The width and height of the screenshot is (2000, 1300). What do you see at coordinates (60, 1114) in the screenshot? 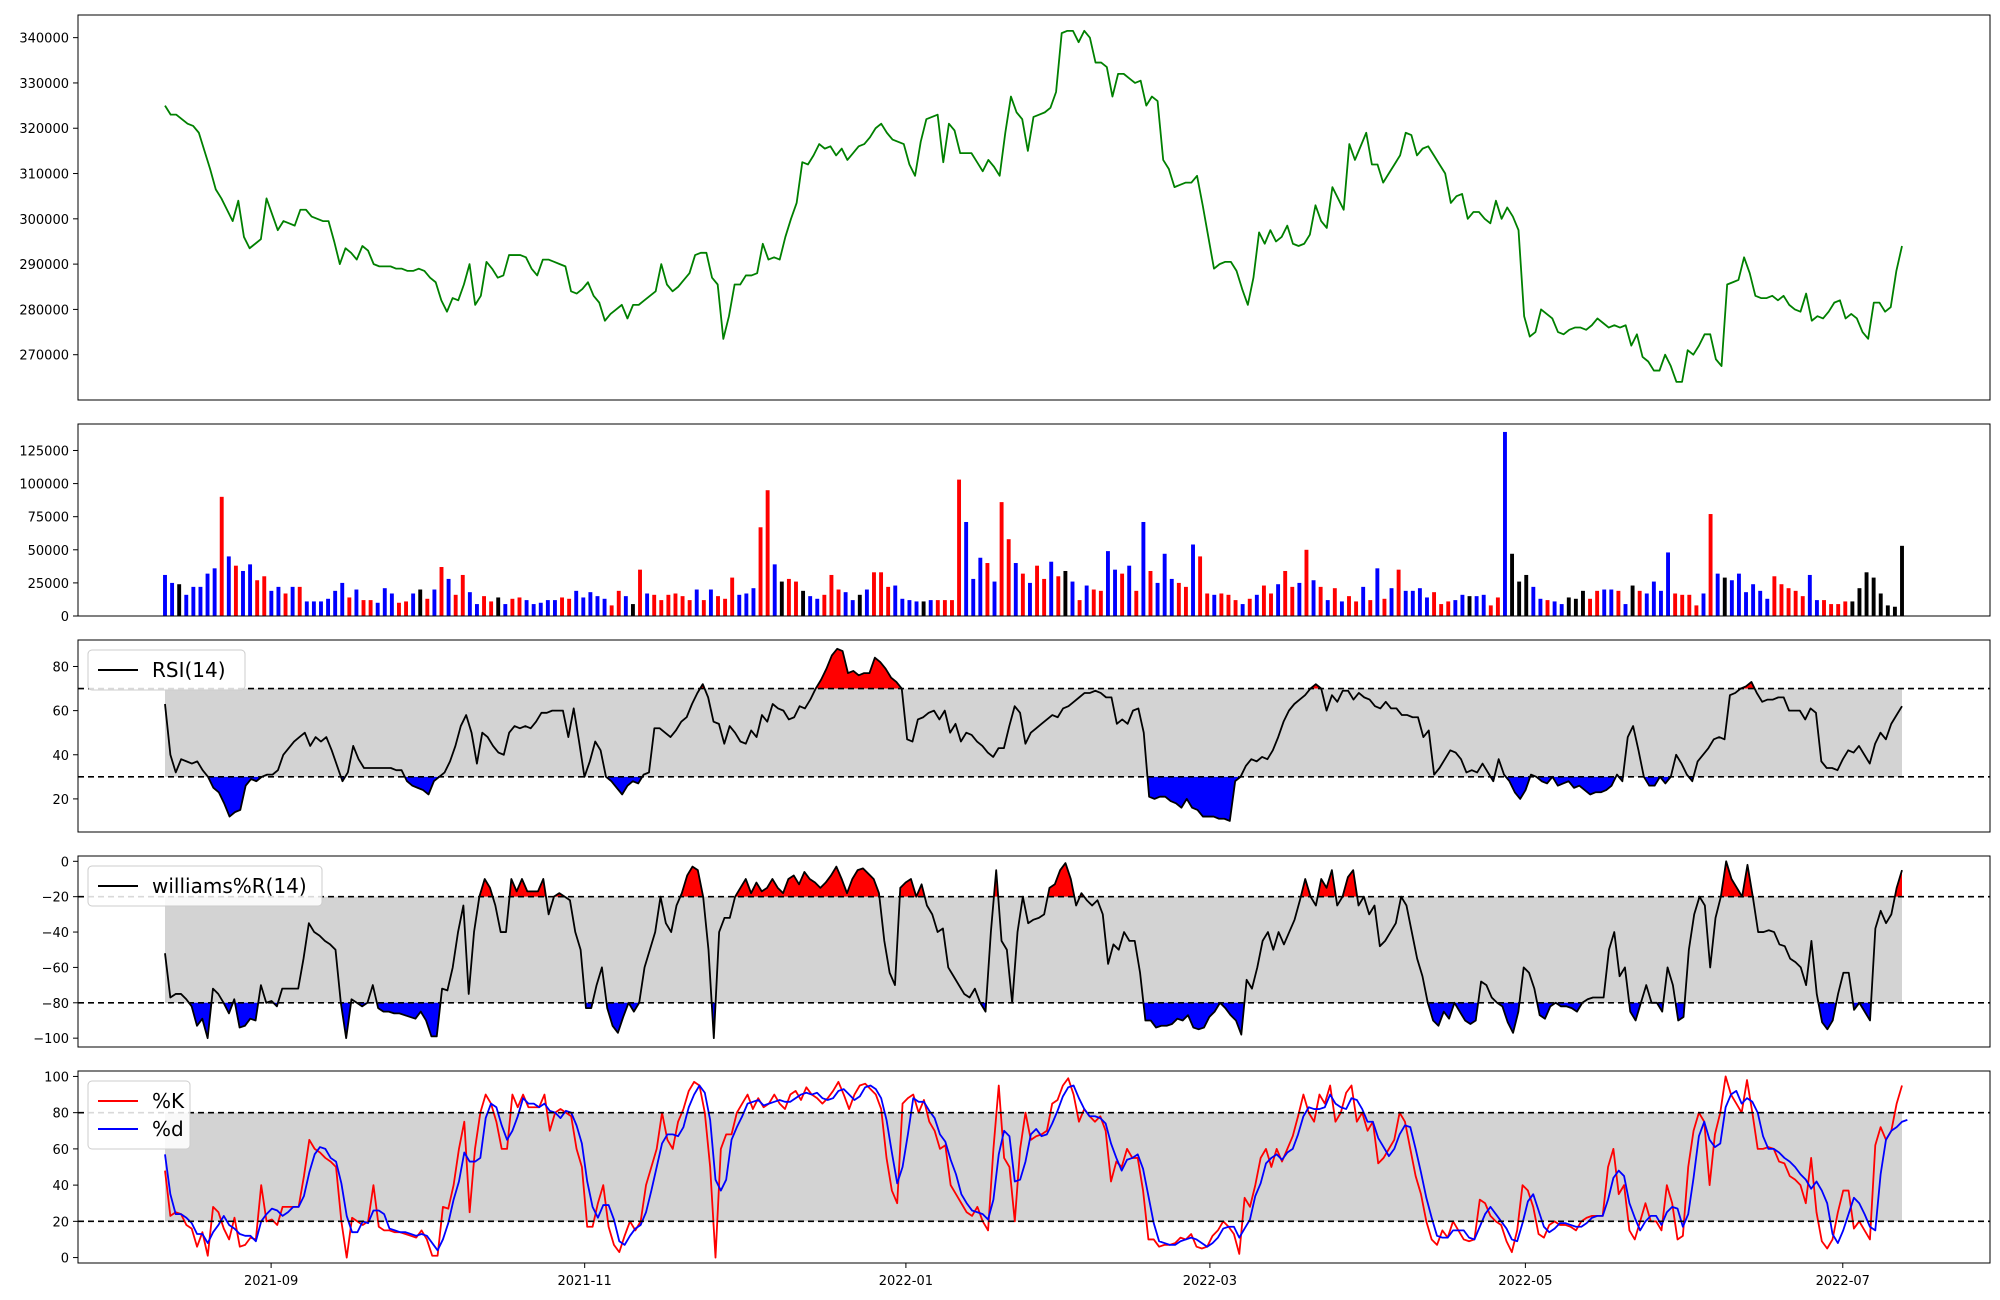
I see `stochastic-ytick-label: 80` at bounding box center [60, 1114].